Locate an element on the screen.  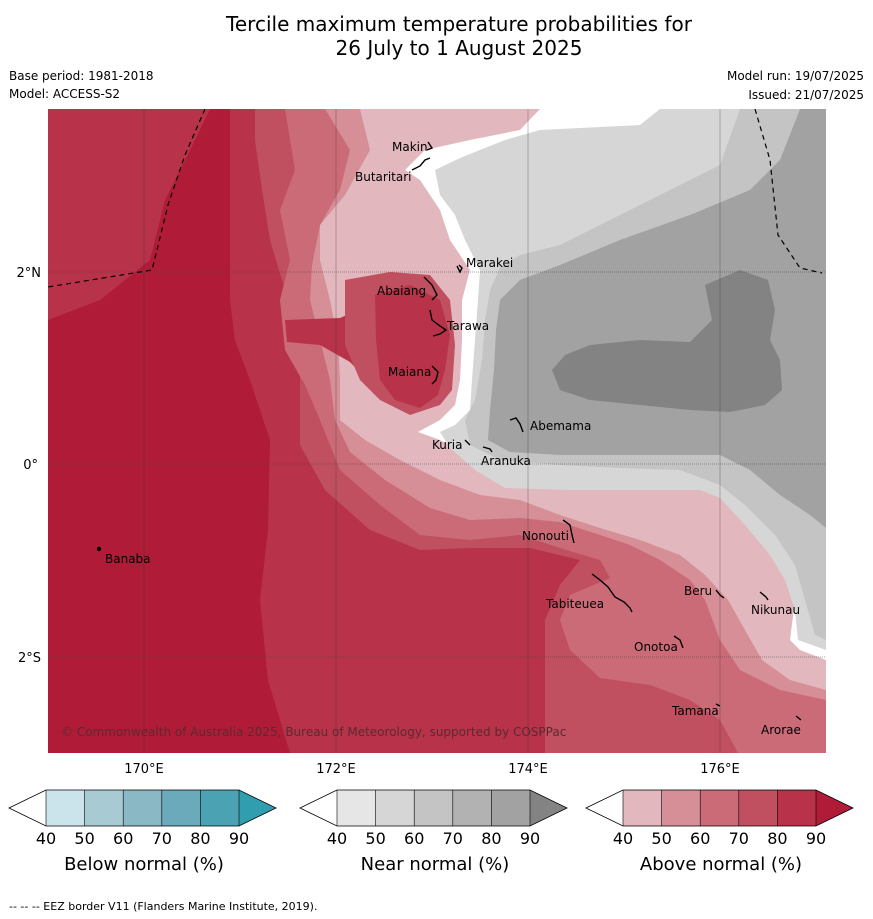
model-name: Model: ACCESS-S2 is located at coordinates (65, 94).